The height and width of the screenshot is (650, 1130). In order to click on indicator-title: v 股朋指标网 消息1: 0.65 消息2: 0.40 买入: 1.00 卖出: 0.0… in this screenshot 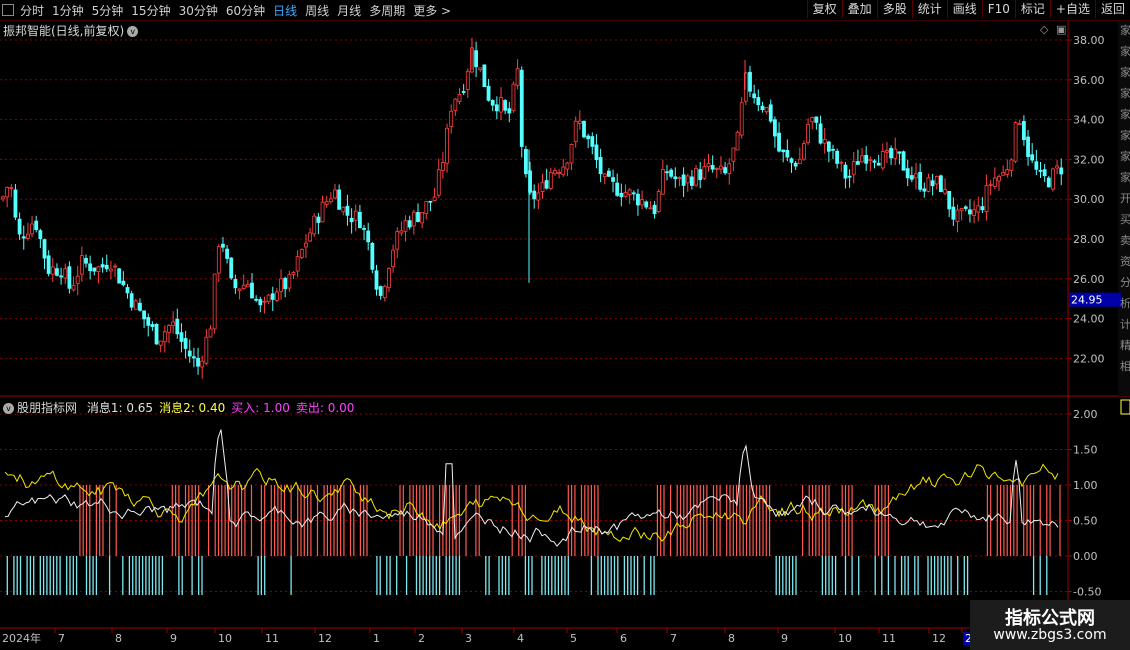, I will do `click(178, 407)`.